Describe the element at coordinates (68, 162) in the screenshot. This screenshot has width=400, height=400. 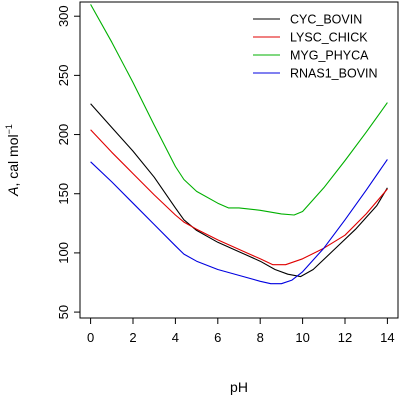
I see `y-axis: 50 100 150 200 250 300` at that location.